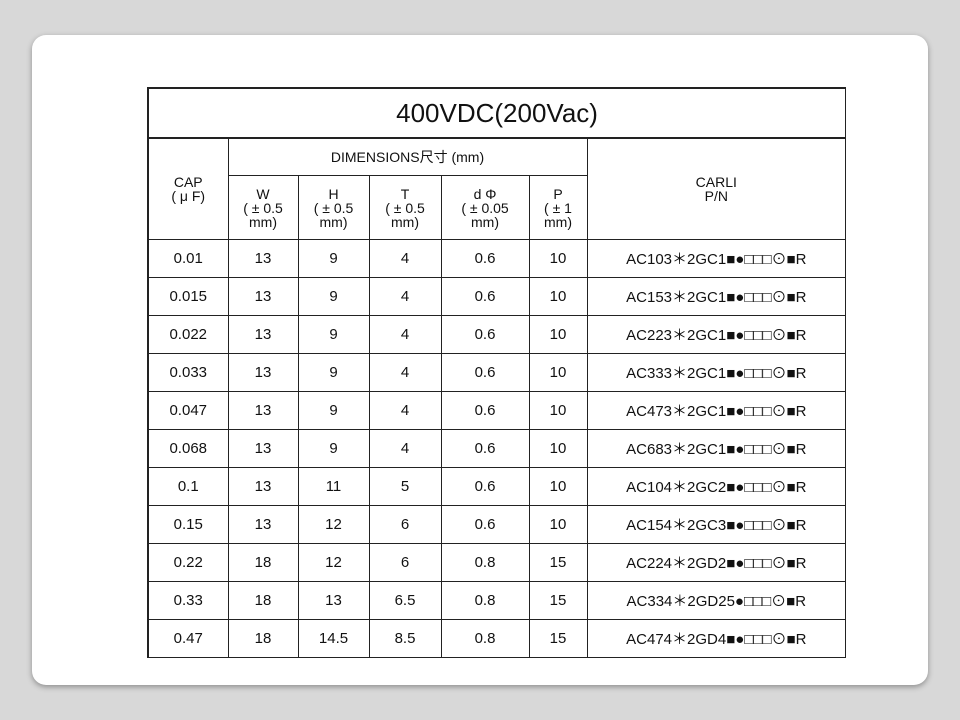  What do you see at coordinates (716, 296) in the screenshot?
I see `cell-pn: AC153＊2GC1■●□□□⊙■R` at bounding box center [716, 296].